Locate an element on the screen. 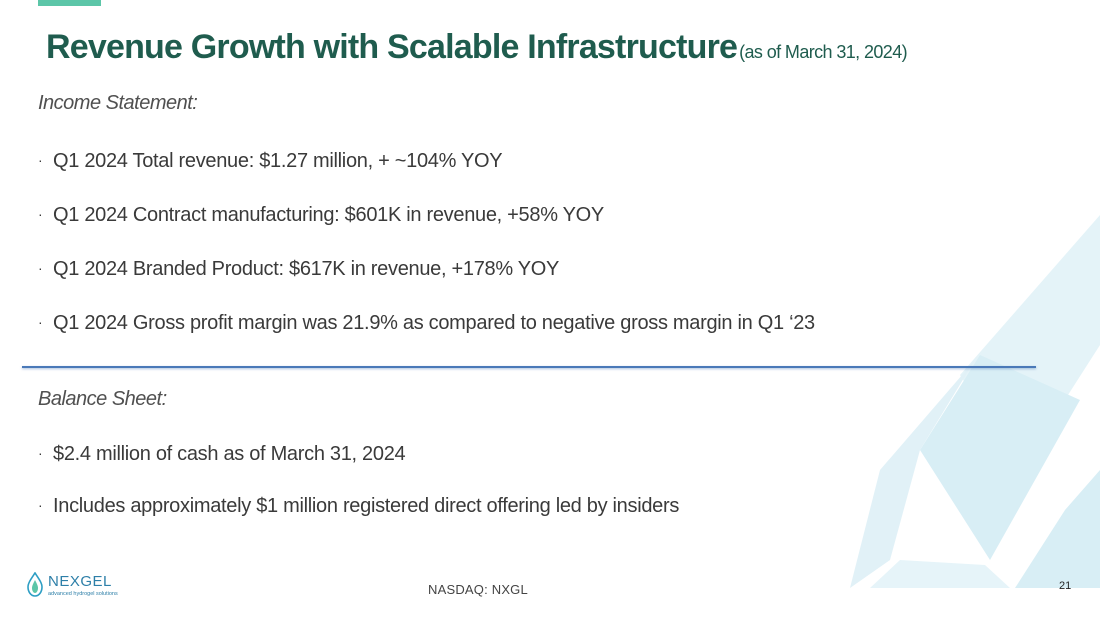 The image size is (1100, 619). decoration-shape-bottom-left is located at coordinates (940, 574).